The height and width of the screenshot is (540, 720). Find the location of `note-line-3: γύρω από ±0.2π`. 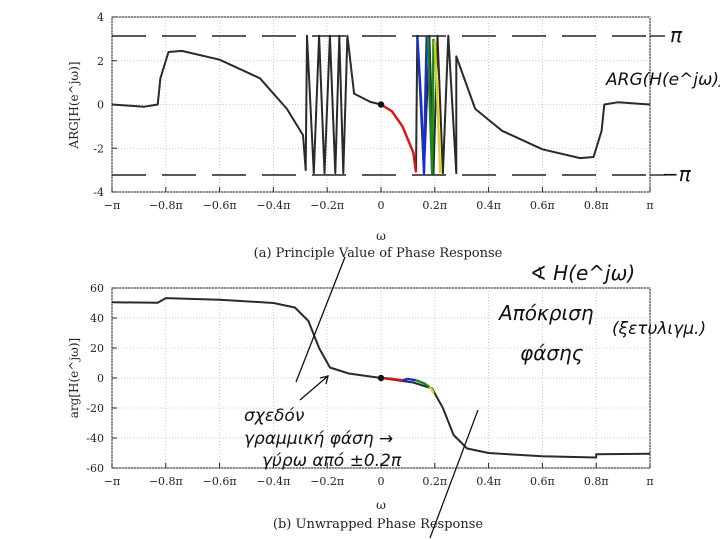

note-line-3: γύρω από ±0.2π is located at coordinates (332, 461).